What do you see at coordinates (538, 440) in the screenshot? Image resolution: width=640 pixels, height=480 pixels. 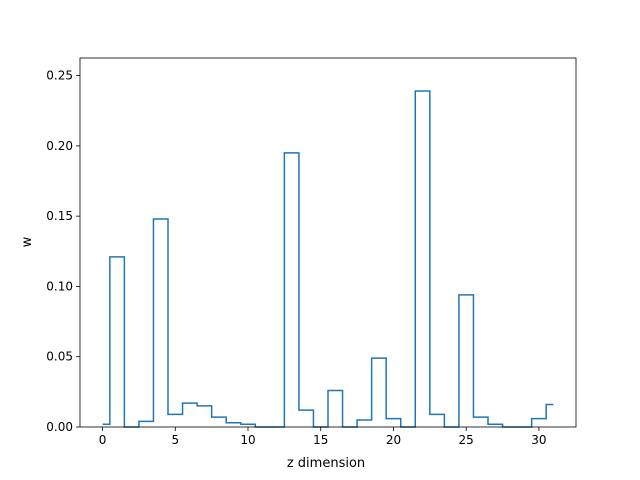 I see `x-tick-label: 30` at bounding box center [538, 440].